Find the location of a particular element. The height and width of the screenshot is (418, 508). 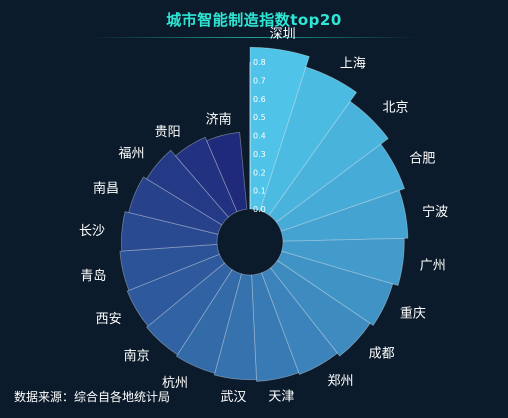

category-label-16: 长沙 is located at coordinates (92, 231).